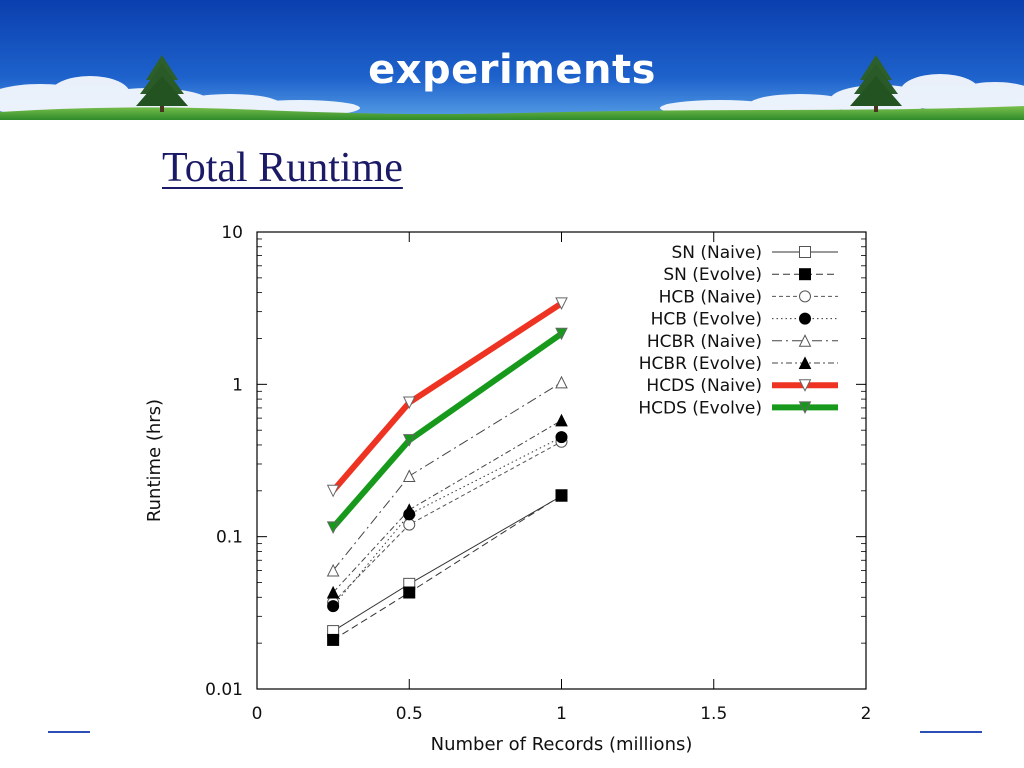 The image size is (1024, 768). What do you see at coordinates (409, 714) in the screenshot?
I see `x-tick-label: 0.5` at bounding box center [409, 714].